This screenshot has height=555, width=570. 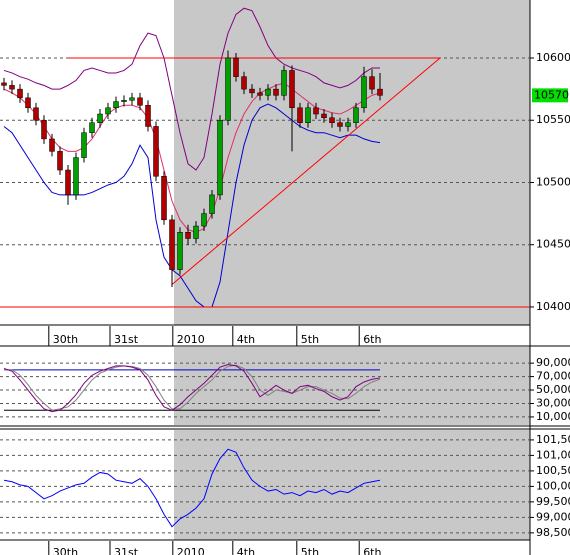 I want to click on y-tick-label: 99,0000, so click(x=553, y=516).